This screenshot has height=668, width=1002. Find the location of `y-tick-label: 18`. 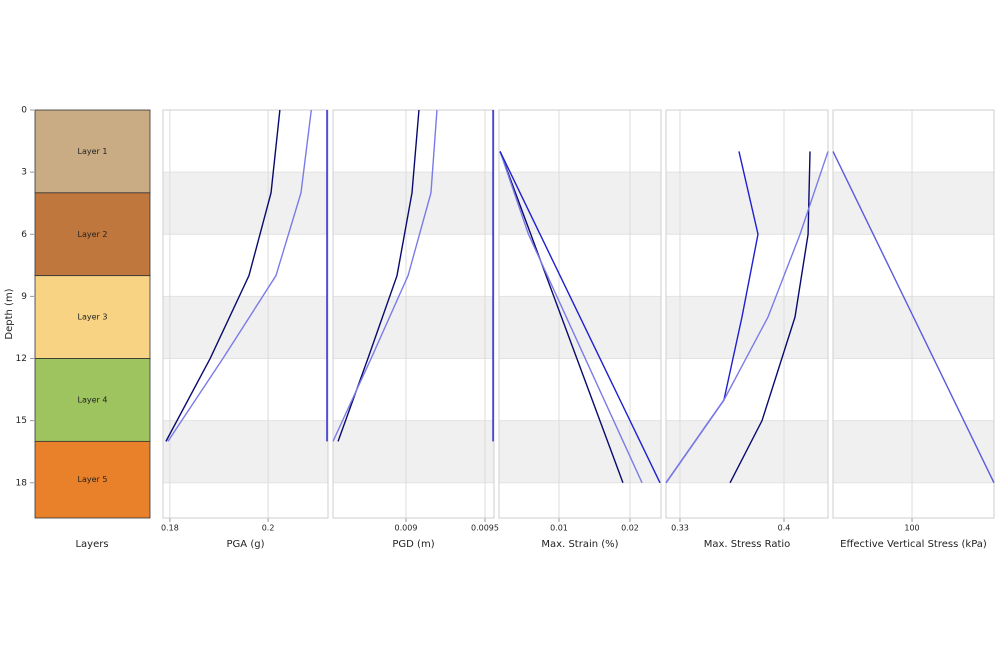

y-tick-label: 18 is located at coordinates (22, 483).